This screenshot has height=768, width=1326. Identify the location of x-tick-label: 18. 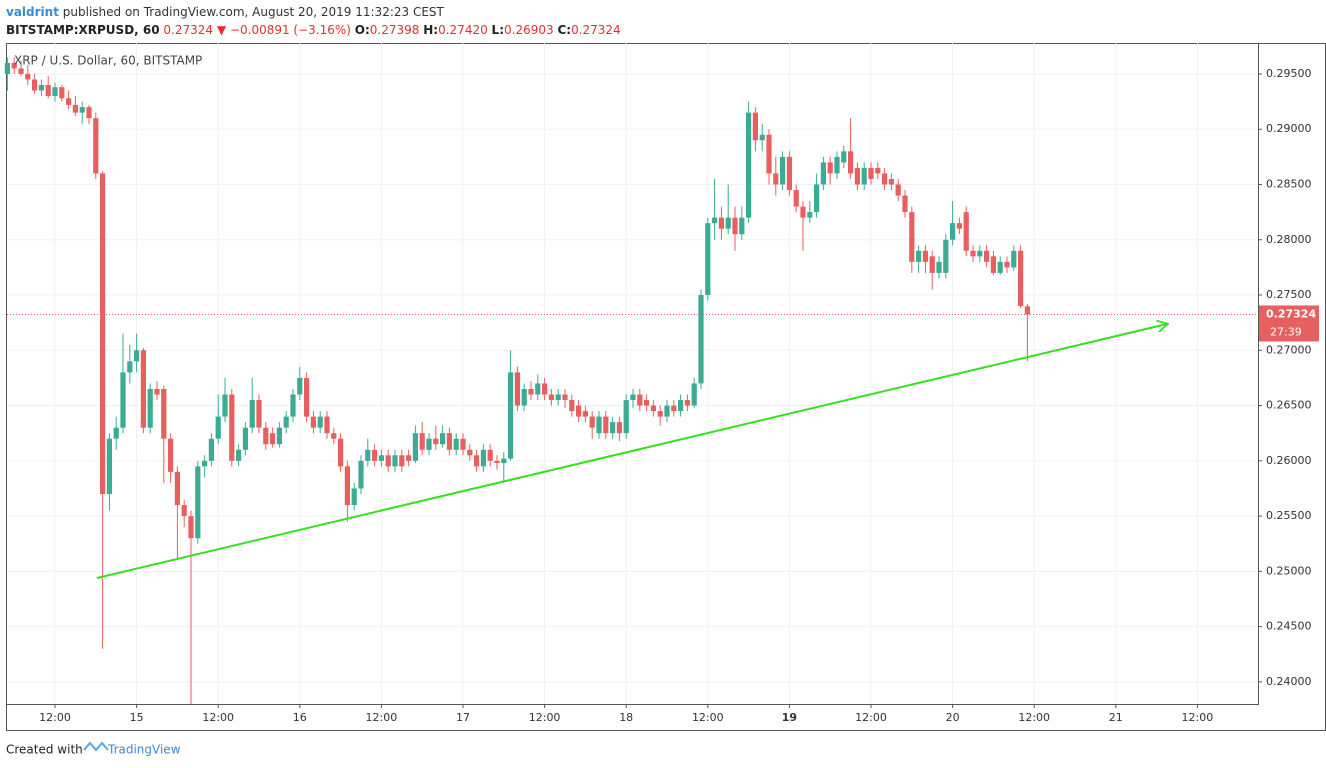
(626, 717).